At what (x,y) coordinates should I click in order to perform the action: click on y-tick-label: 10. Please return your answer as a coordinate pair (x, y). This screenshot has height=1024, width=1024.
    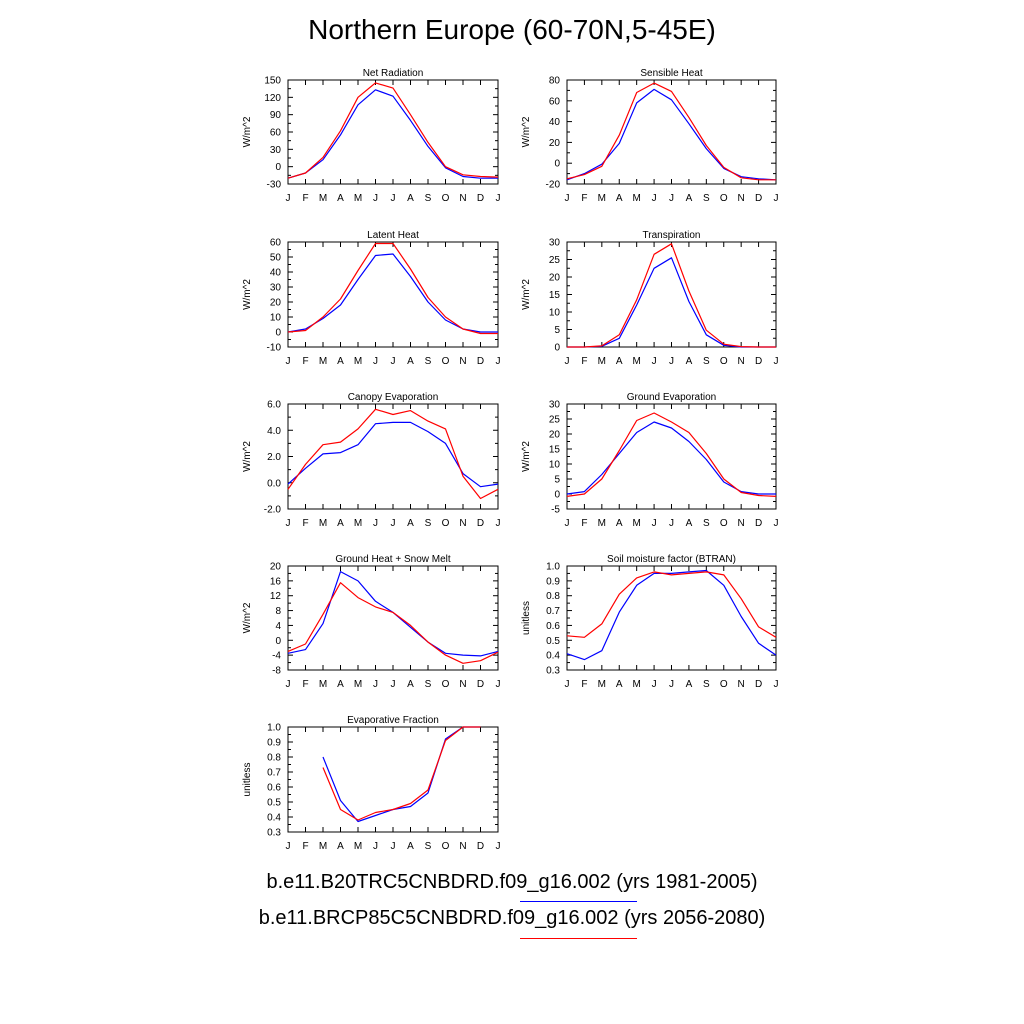
    Looking at the image, I should click on (555, 313).